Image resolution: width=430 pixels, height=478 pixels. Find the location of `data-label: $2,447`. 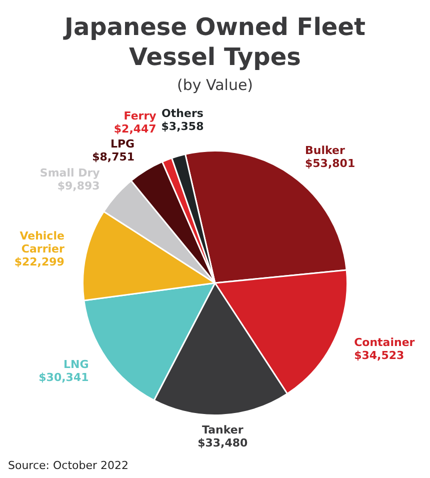

data-label: $2,447 is located at coordinates (135, 129).